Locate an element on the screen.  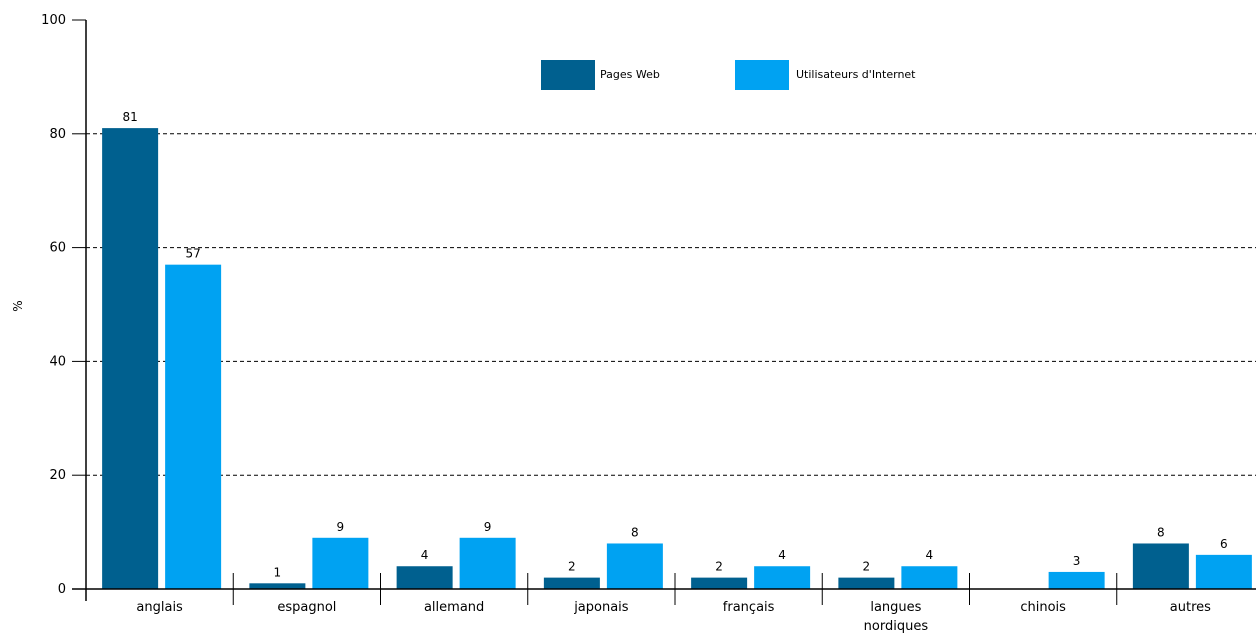
legend: Pages Web Utilisateurs d'Internet is located at coordinates (728, 75).